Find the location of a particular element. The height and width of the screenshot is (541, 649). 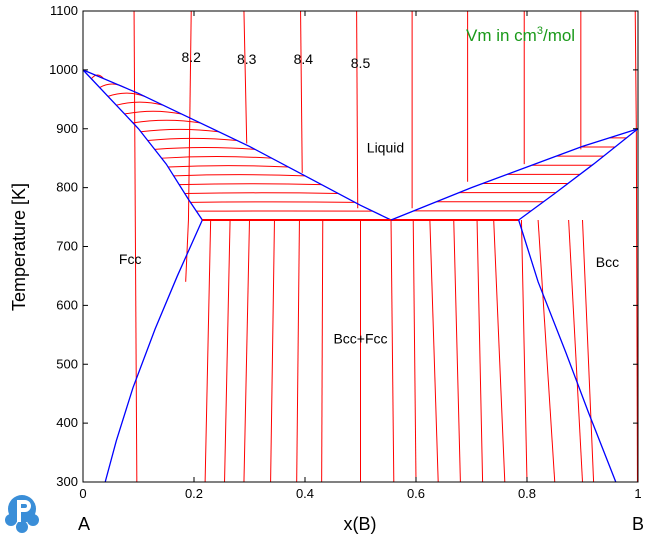

y-tick-label: 900 is located at coordinates (67, 128).